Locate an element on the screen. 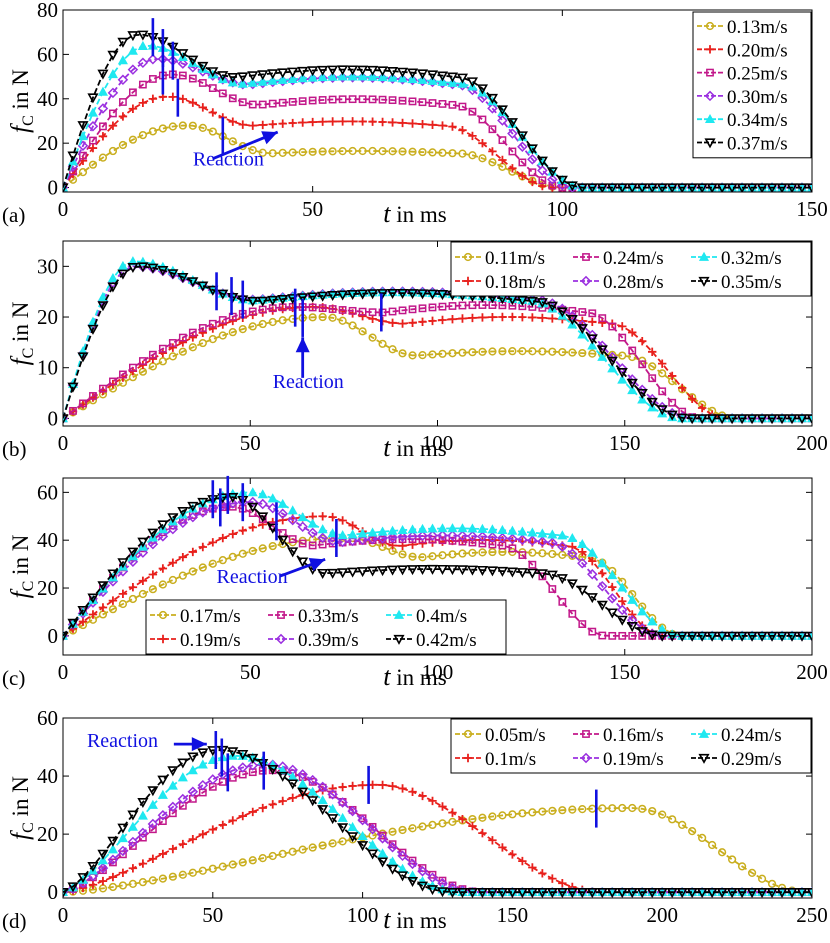  y-tick-label: 20 is located at coordinates (47, 317).